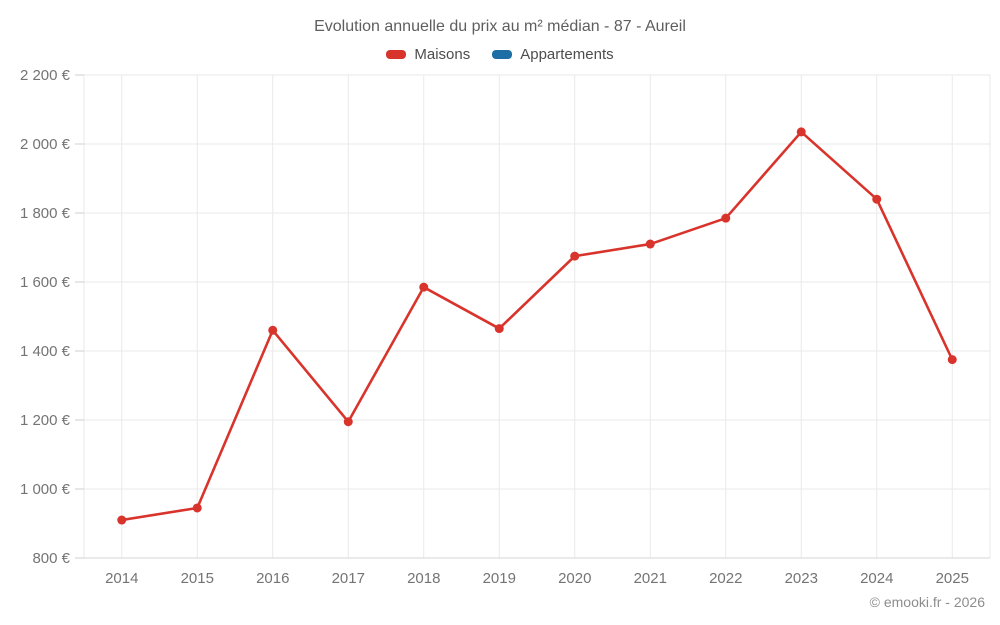 This screenshot has width=1000, height=625. Describe the element at coordinates (51, 558) in the screenshot. I see `y-axis-label: 800 €` at that location.